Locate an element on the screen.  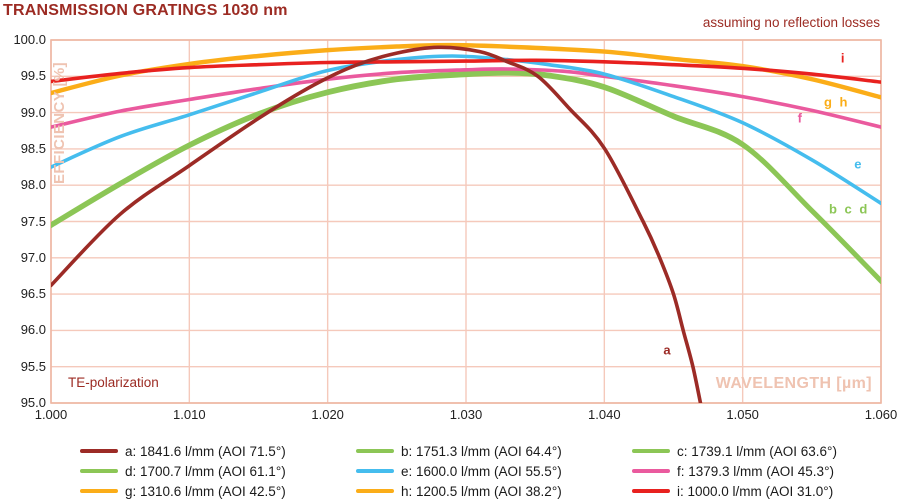
polarization-note: TE-polarization is located at coordinates (113, 382).